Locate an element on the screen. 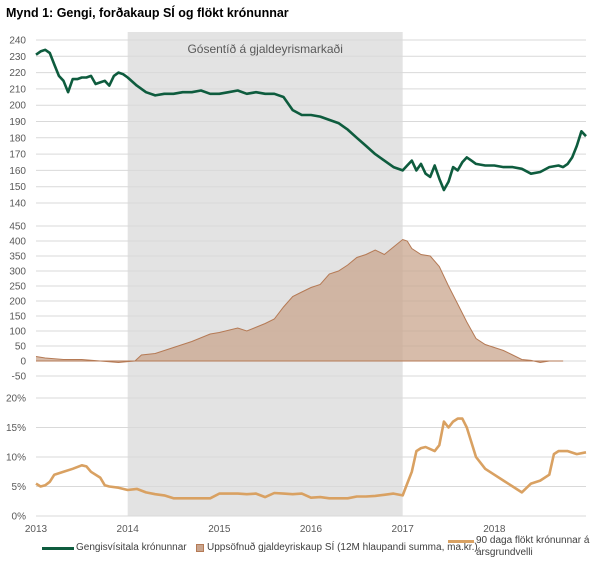  legend-item-gengi: Gengisvísitala krónunnar is located at coordinates (114, 547).